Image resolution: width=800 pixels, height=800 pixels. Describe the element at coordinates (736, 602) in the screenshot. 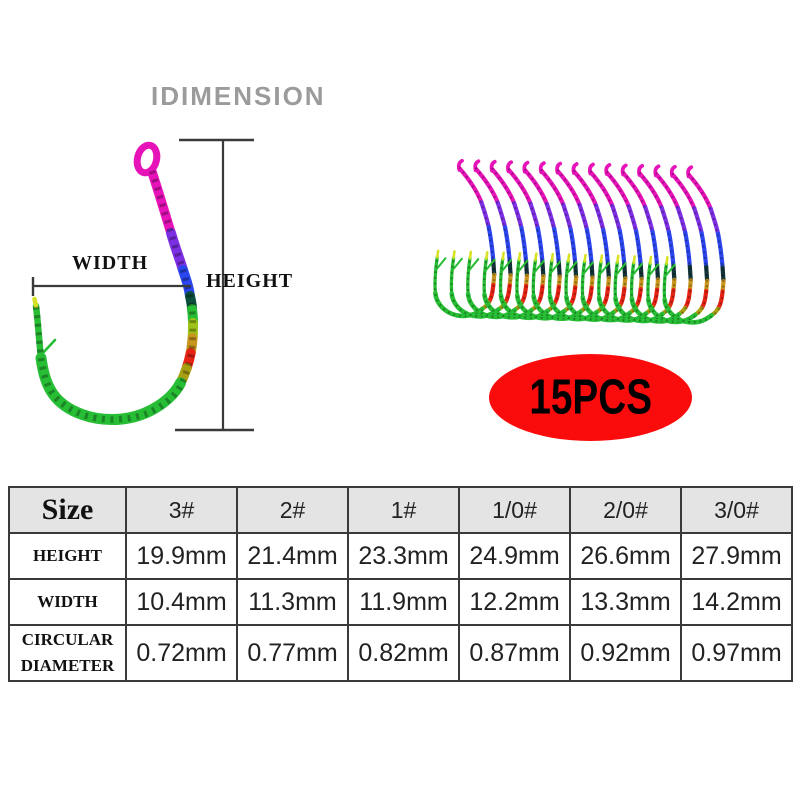

I see `table-cell: 14.2mm` at that location.